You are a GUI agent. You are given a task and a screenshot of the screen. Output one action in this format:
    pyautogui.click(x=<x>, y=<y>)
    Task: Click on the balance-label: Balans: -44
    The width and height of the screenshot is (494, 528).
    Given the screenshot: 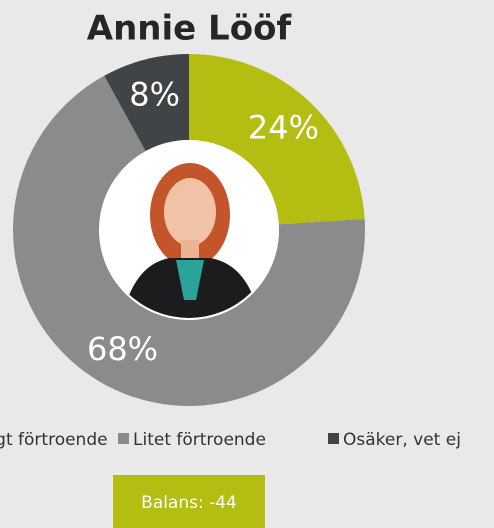 What is the action you would take?
    pyautogui.click(x=189, y=503)
    